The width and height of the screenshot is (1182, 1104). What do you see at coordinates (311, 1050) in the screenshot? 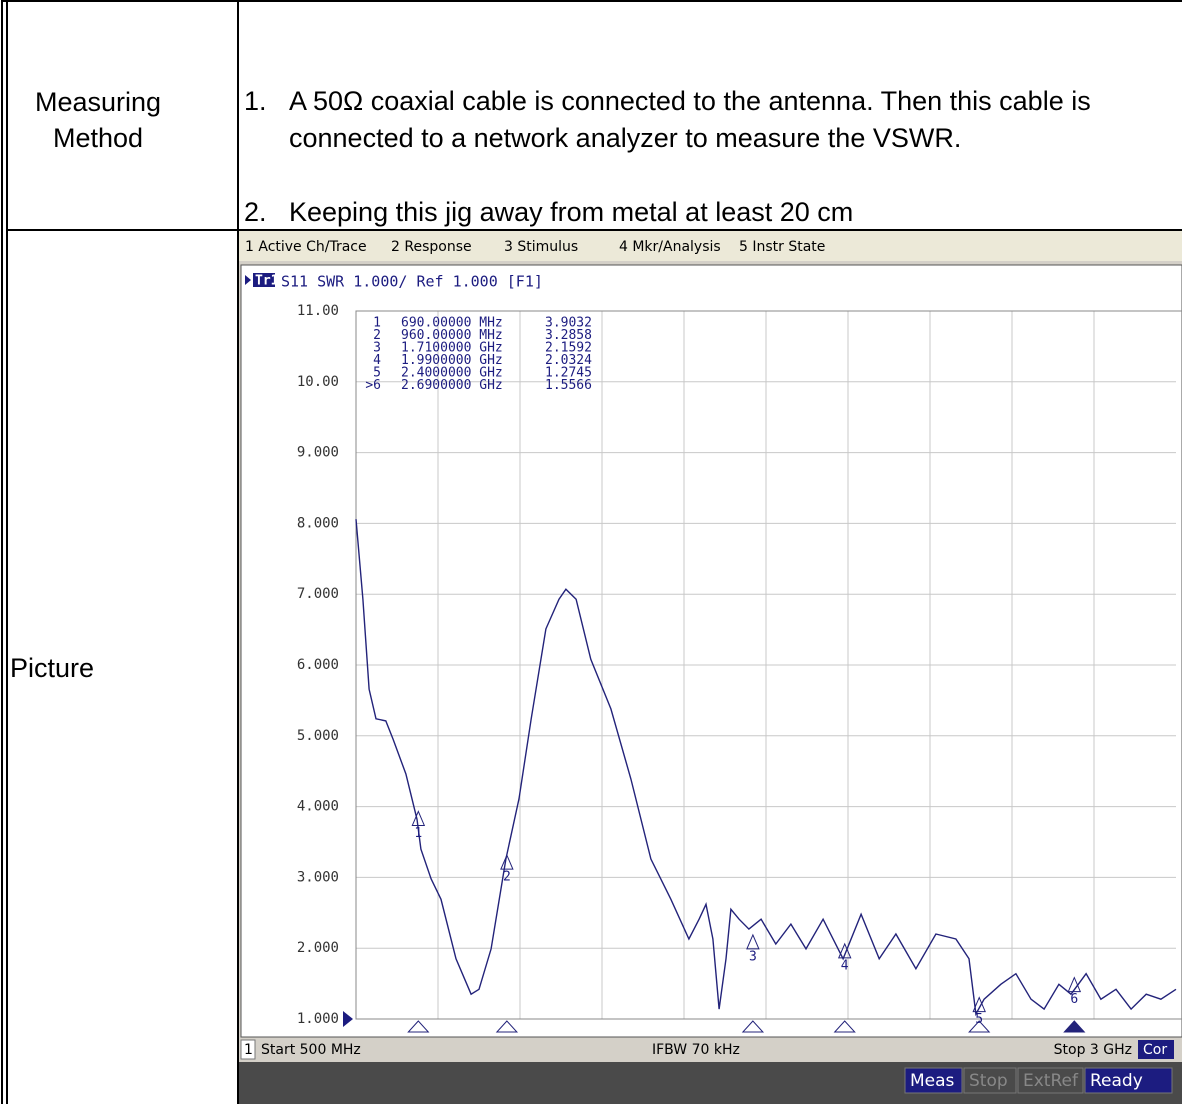
I see `footer-start: Start 500 MHz` at bounding box center [311, 1050].